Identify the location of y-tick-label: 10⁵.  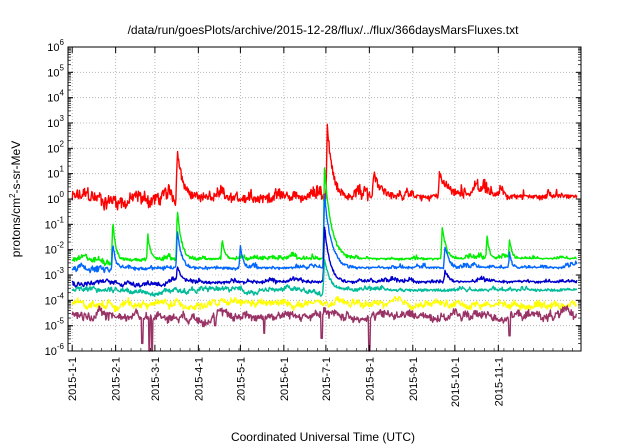
(55, 71).